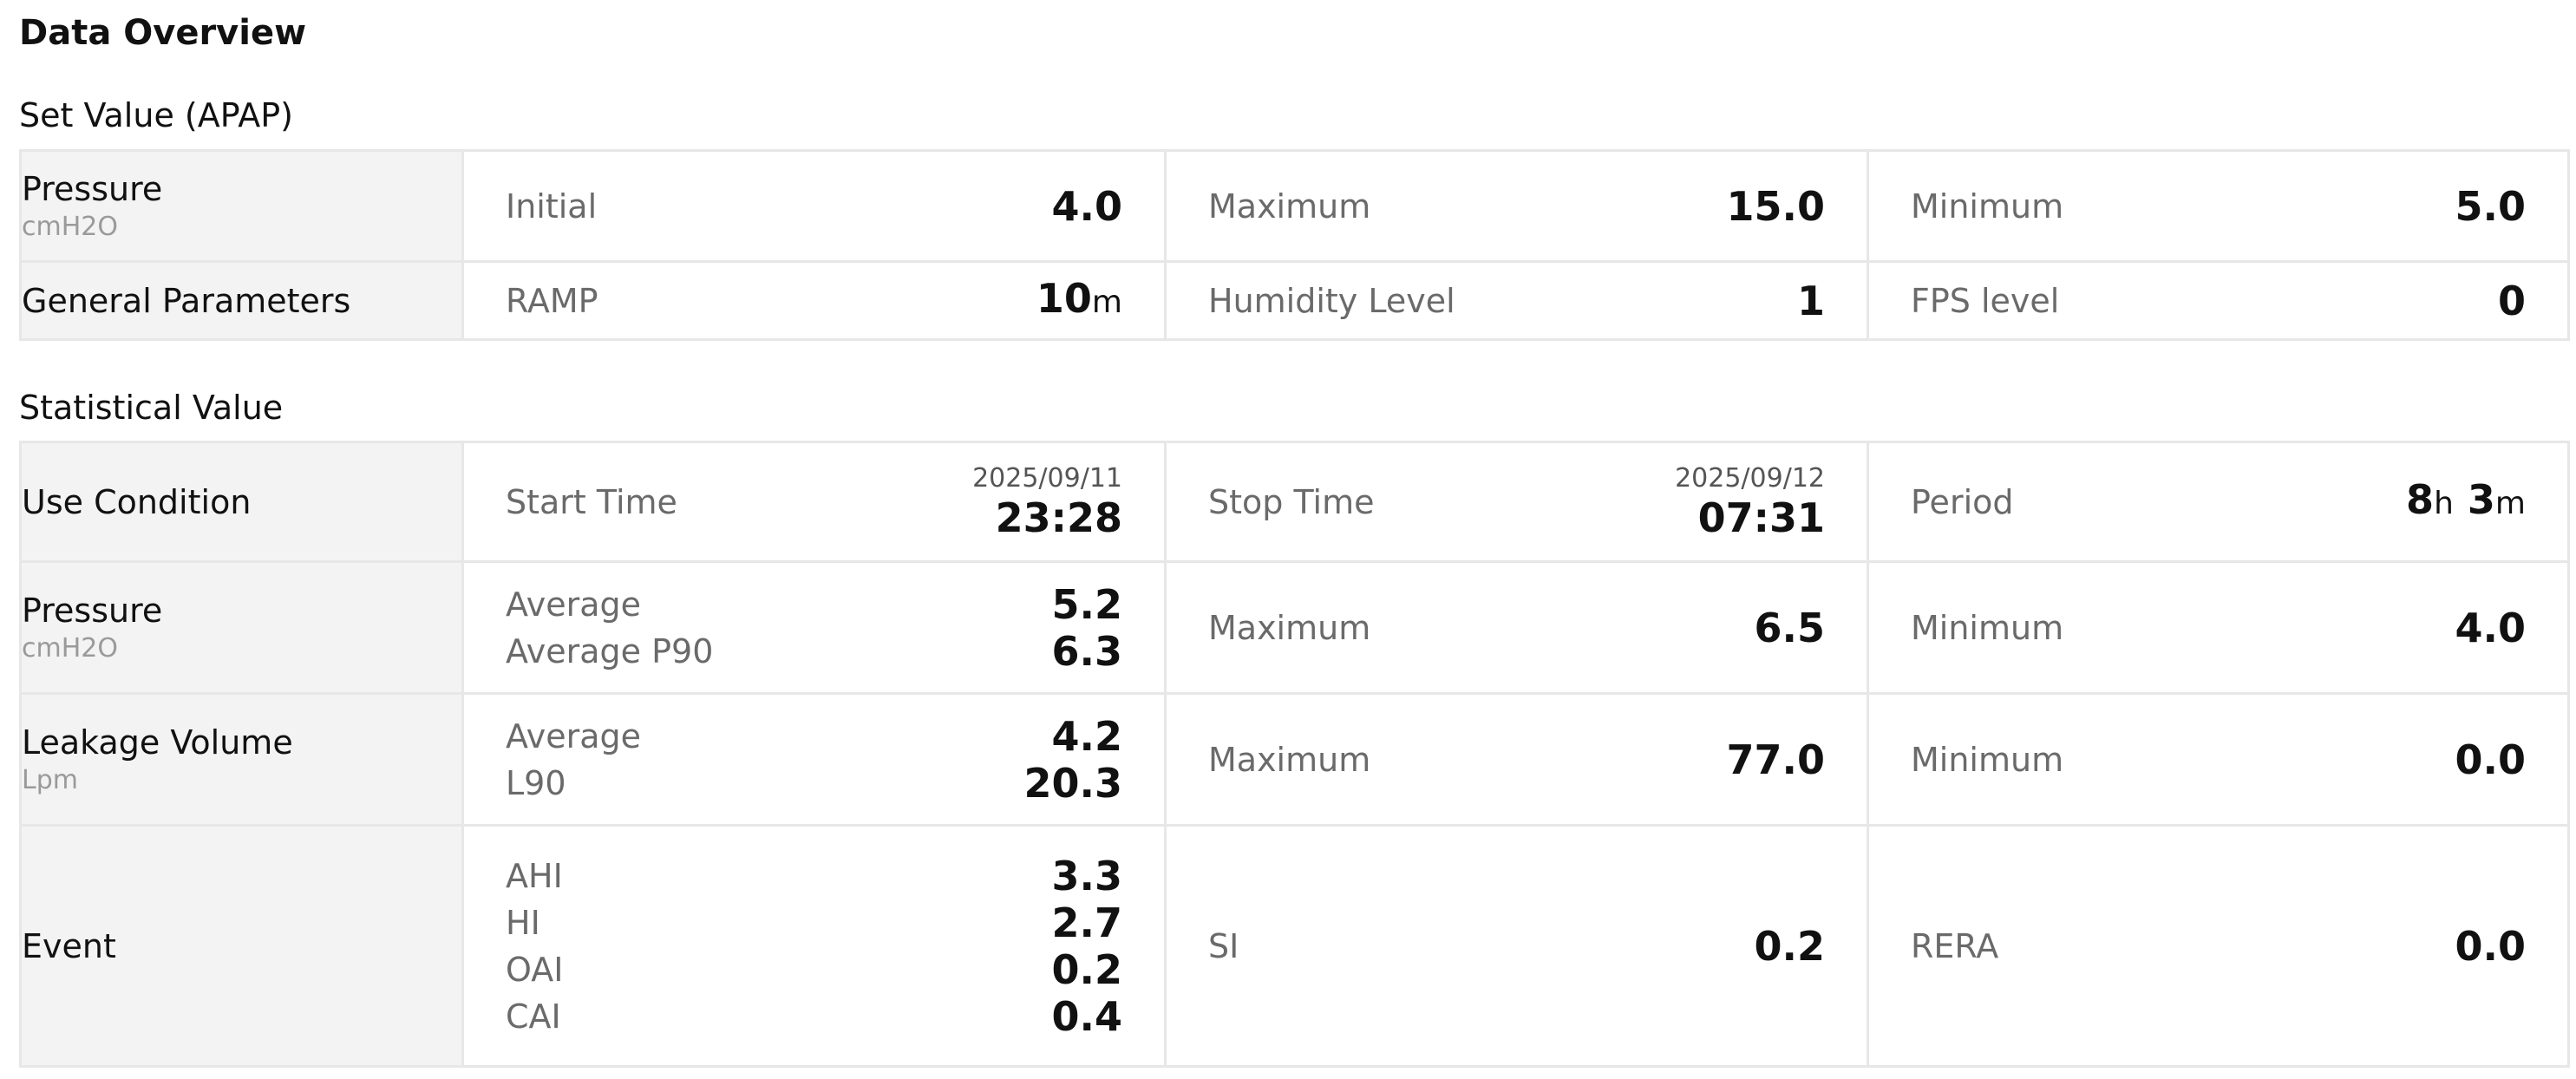 The image size is (2576, 1079). What do you see at coordinates (186, 300) in the screenshot?
I see `row-label: General Parameters` at bounding box center [186, 300].